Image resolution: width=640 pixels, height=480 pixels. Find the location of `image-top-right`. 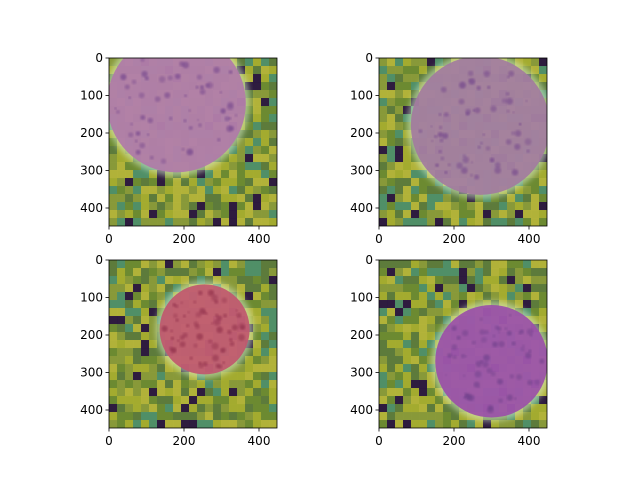

image-top-right is located at coordinates (463, 142).